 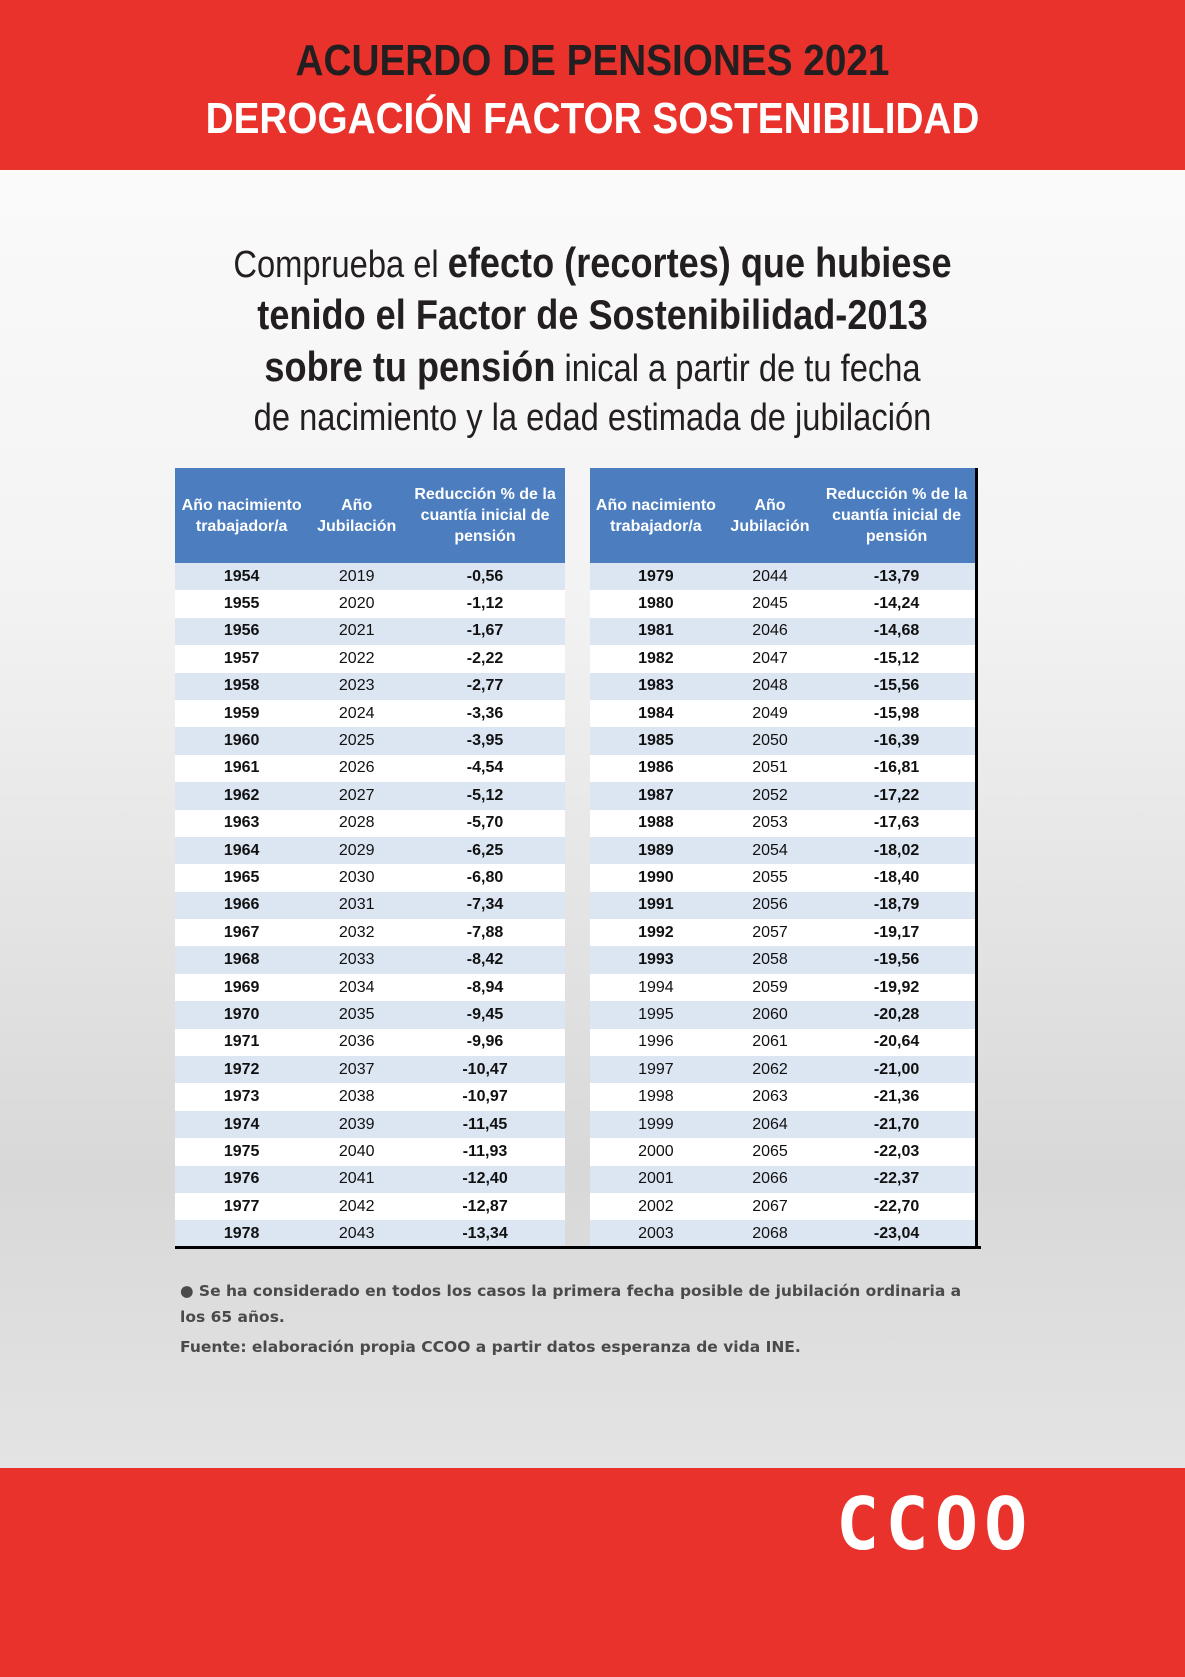 I want to click on table-cell: 1996, so click(x=656, y=1042).